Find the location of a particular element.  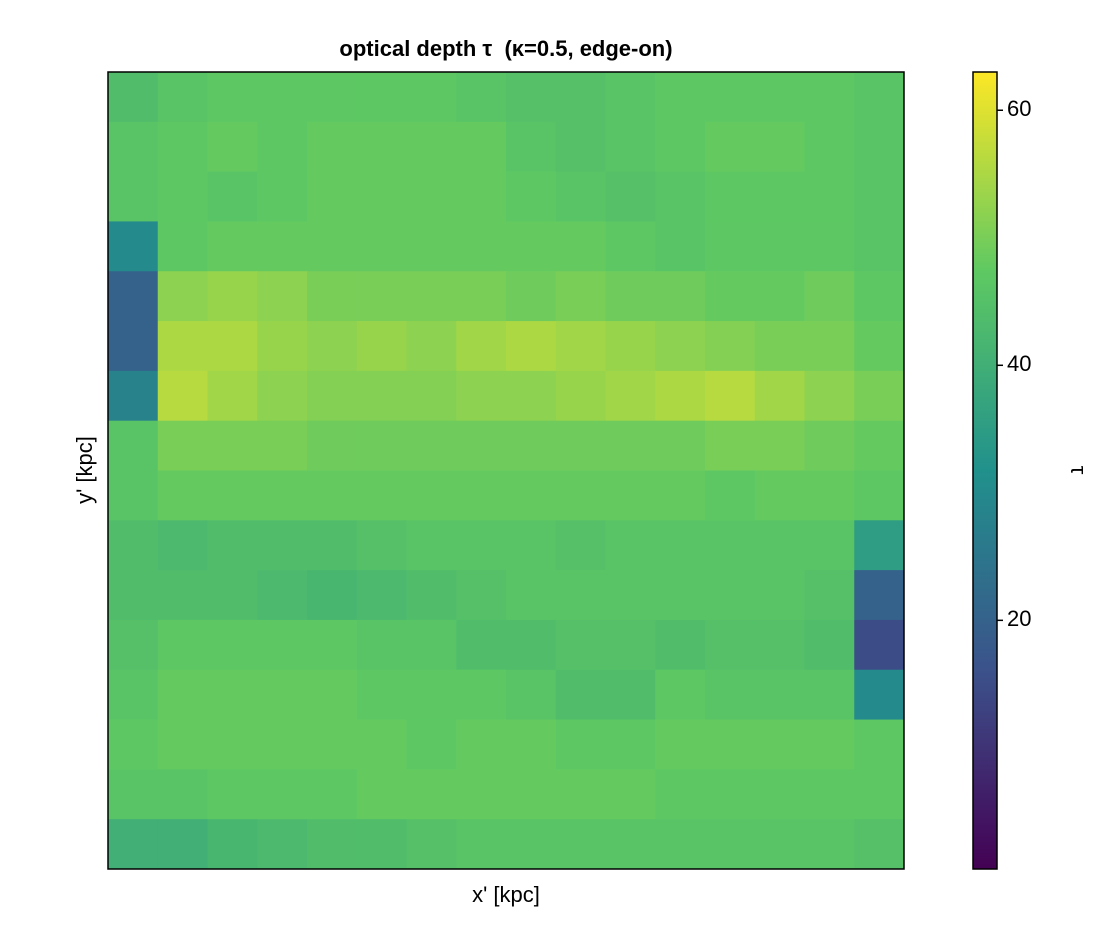

colorbar-label: τ is located at coordinates (1078, 470).